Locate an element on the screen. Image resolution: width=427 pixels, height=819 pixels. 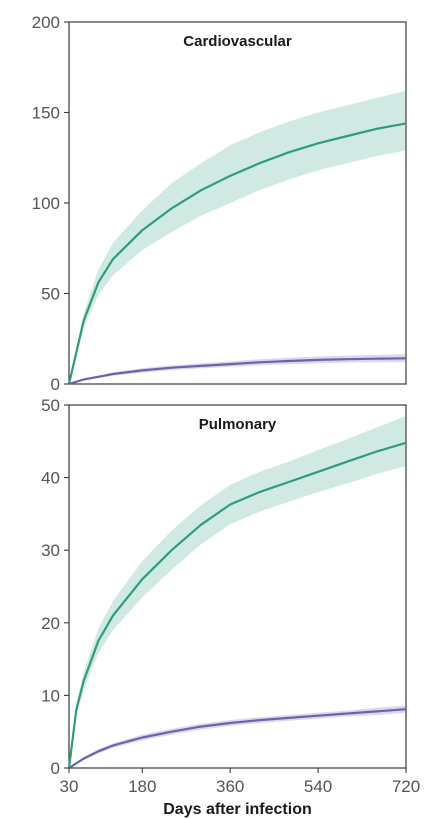
x-tick-label: 180 is located at coordinates (142, 786).